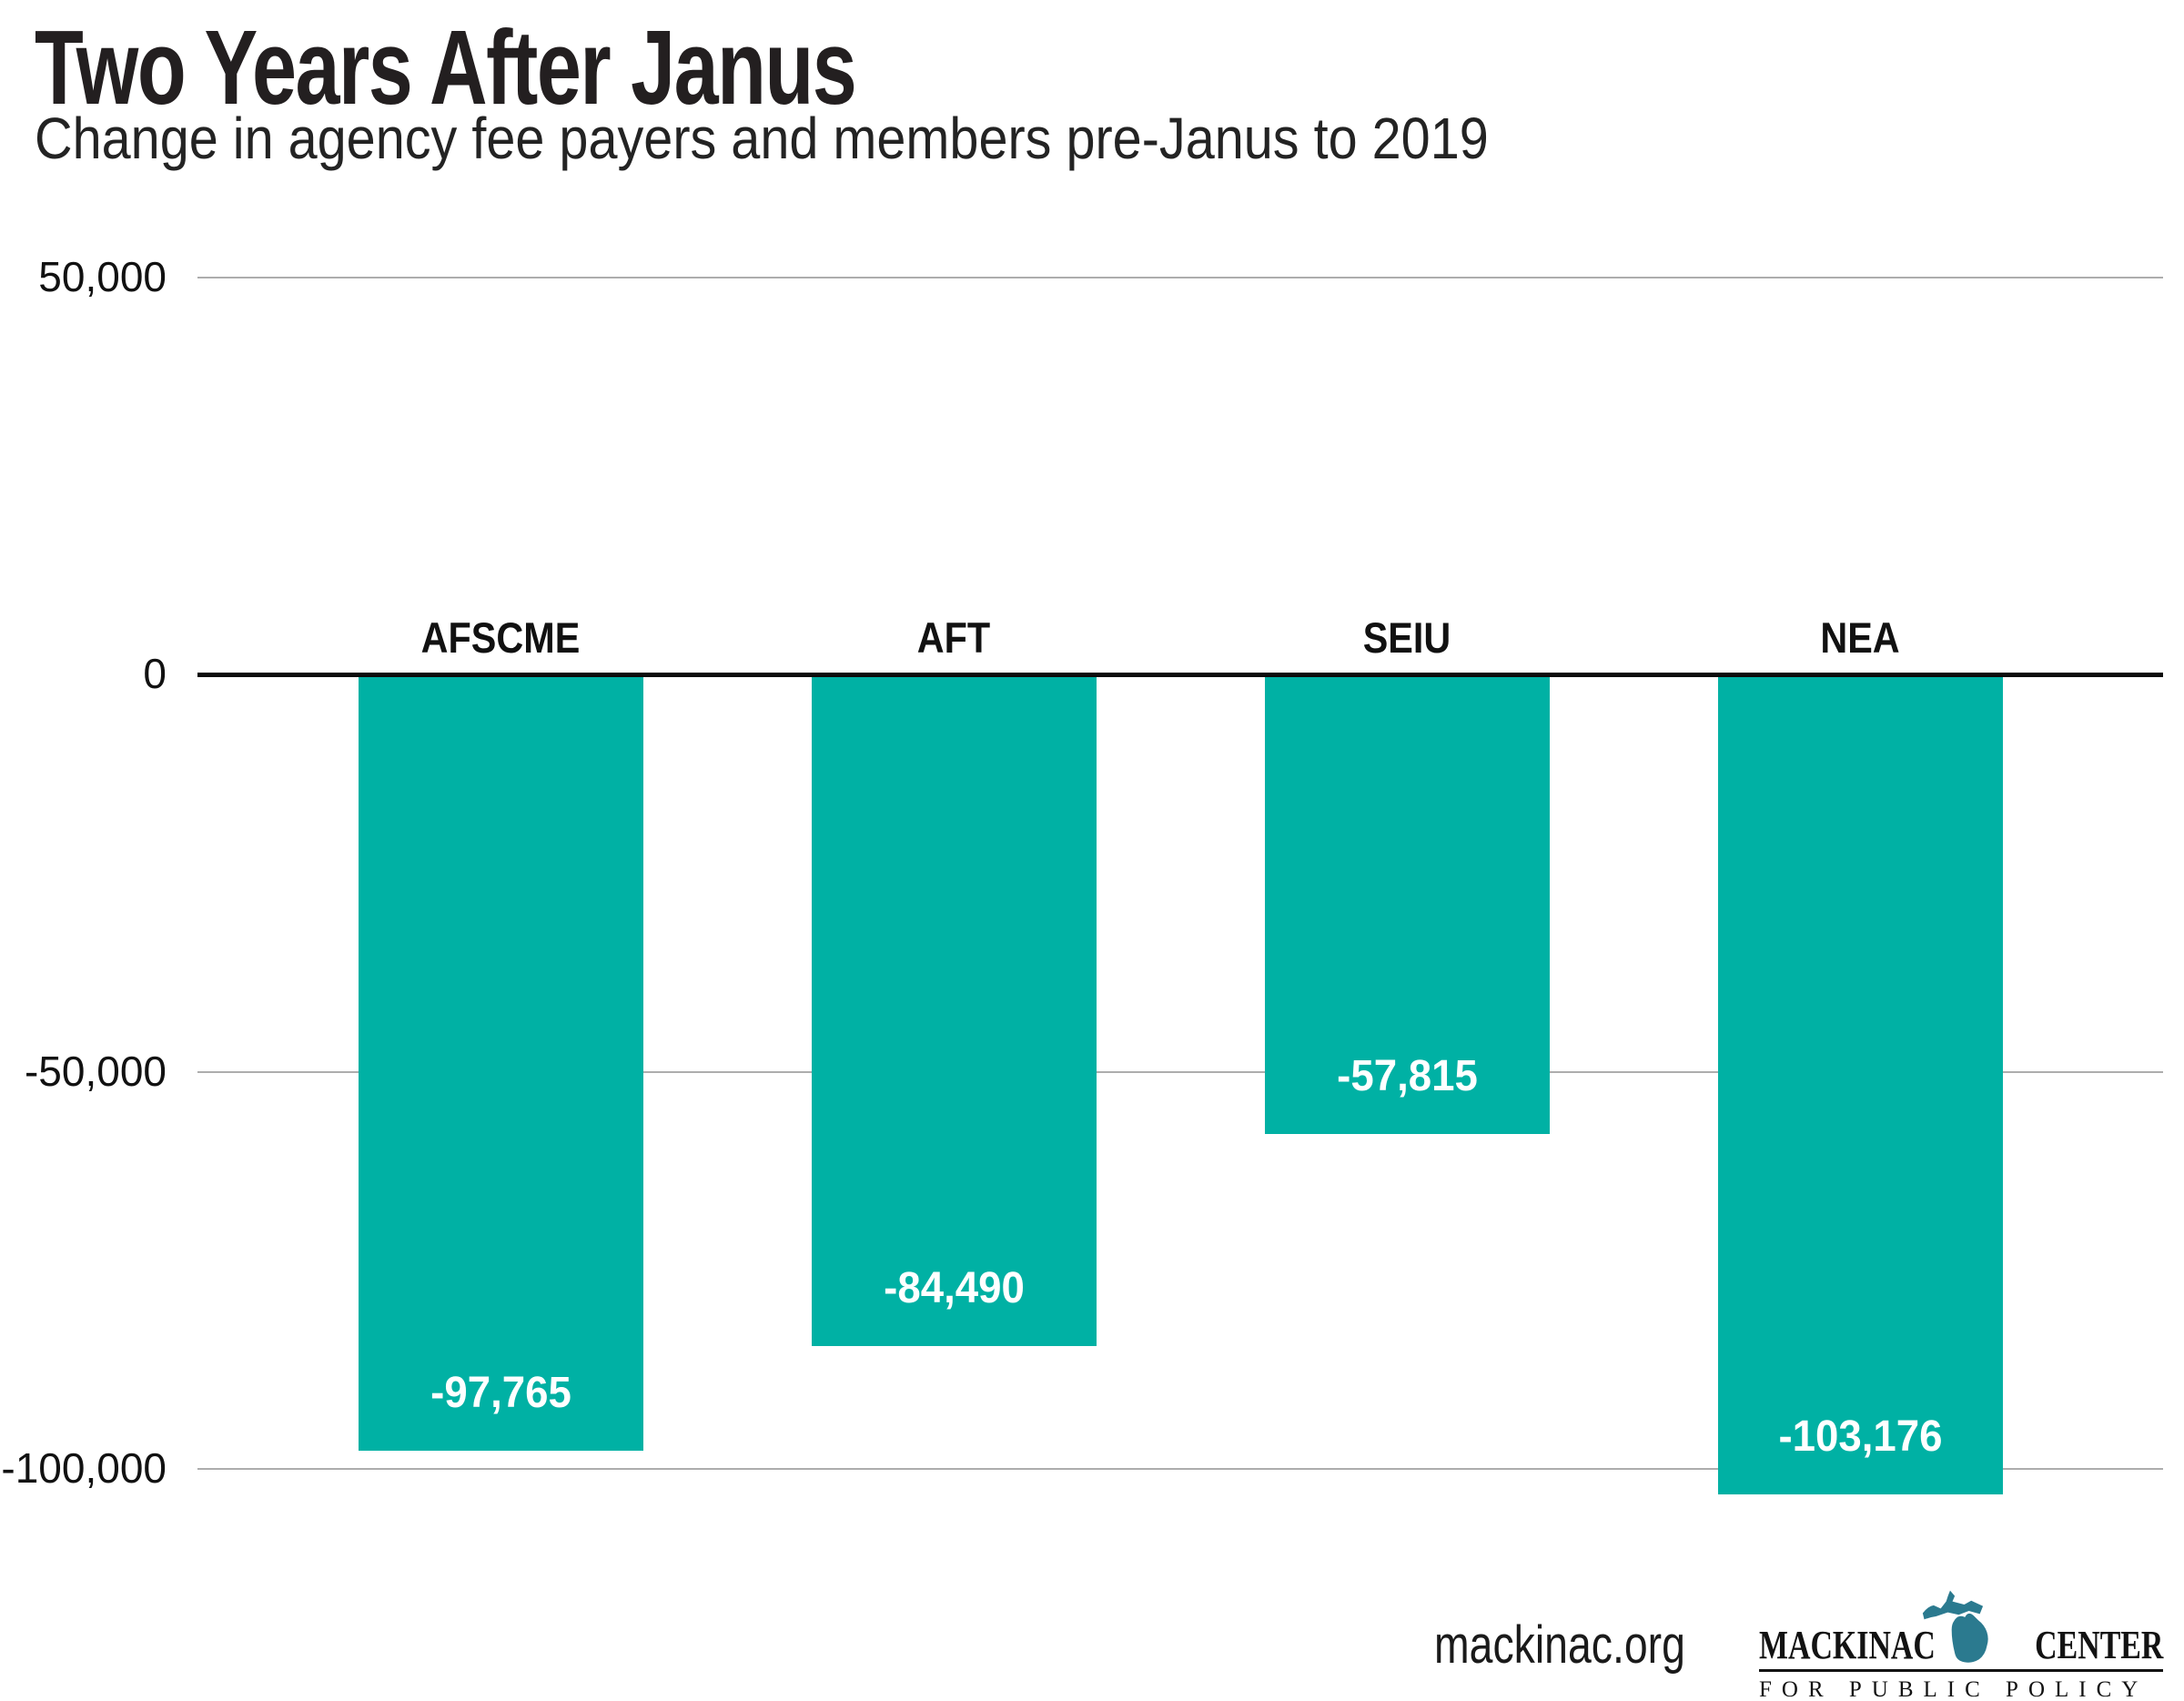 The width and height of the screenshot is (2184, 1701). What do you see at coordinates (2099, 1645) in the screenshot?
I see `logo-word-center: CENTER` at bounding box center [2099, 1645].